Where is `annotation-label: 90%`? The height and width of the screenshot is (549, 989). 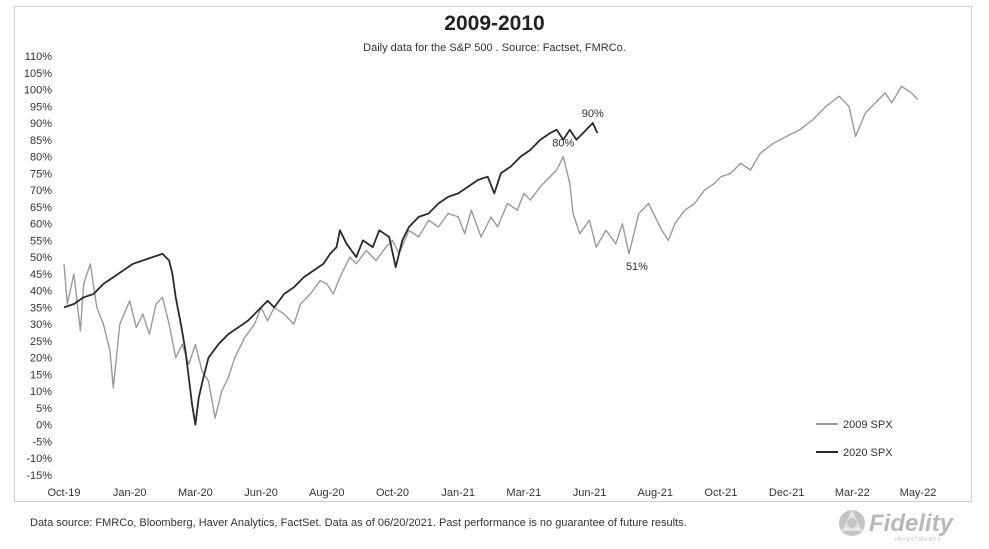 annotation-label: 90% is located at coordinates (593, 114).